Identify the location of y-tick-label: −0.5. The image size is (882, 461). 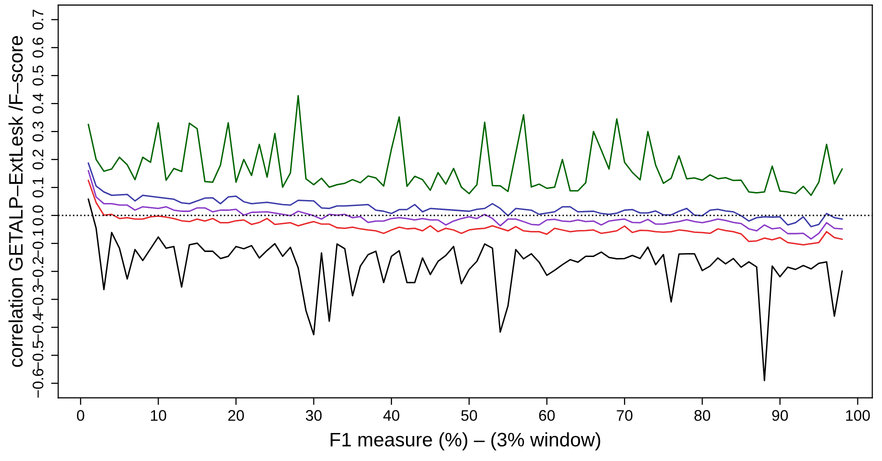
(38, 355).